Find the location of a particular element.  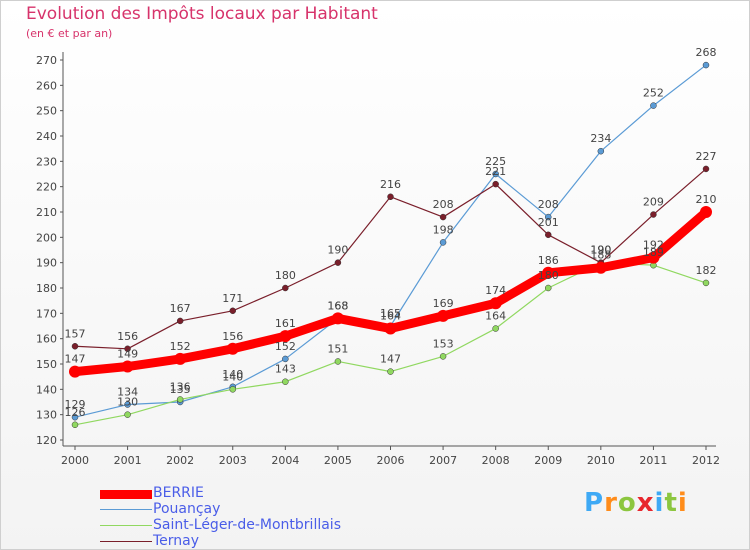

data-label: 167 is located at coordinates (180, 308).